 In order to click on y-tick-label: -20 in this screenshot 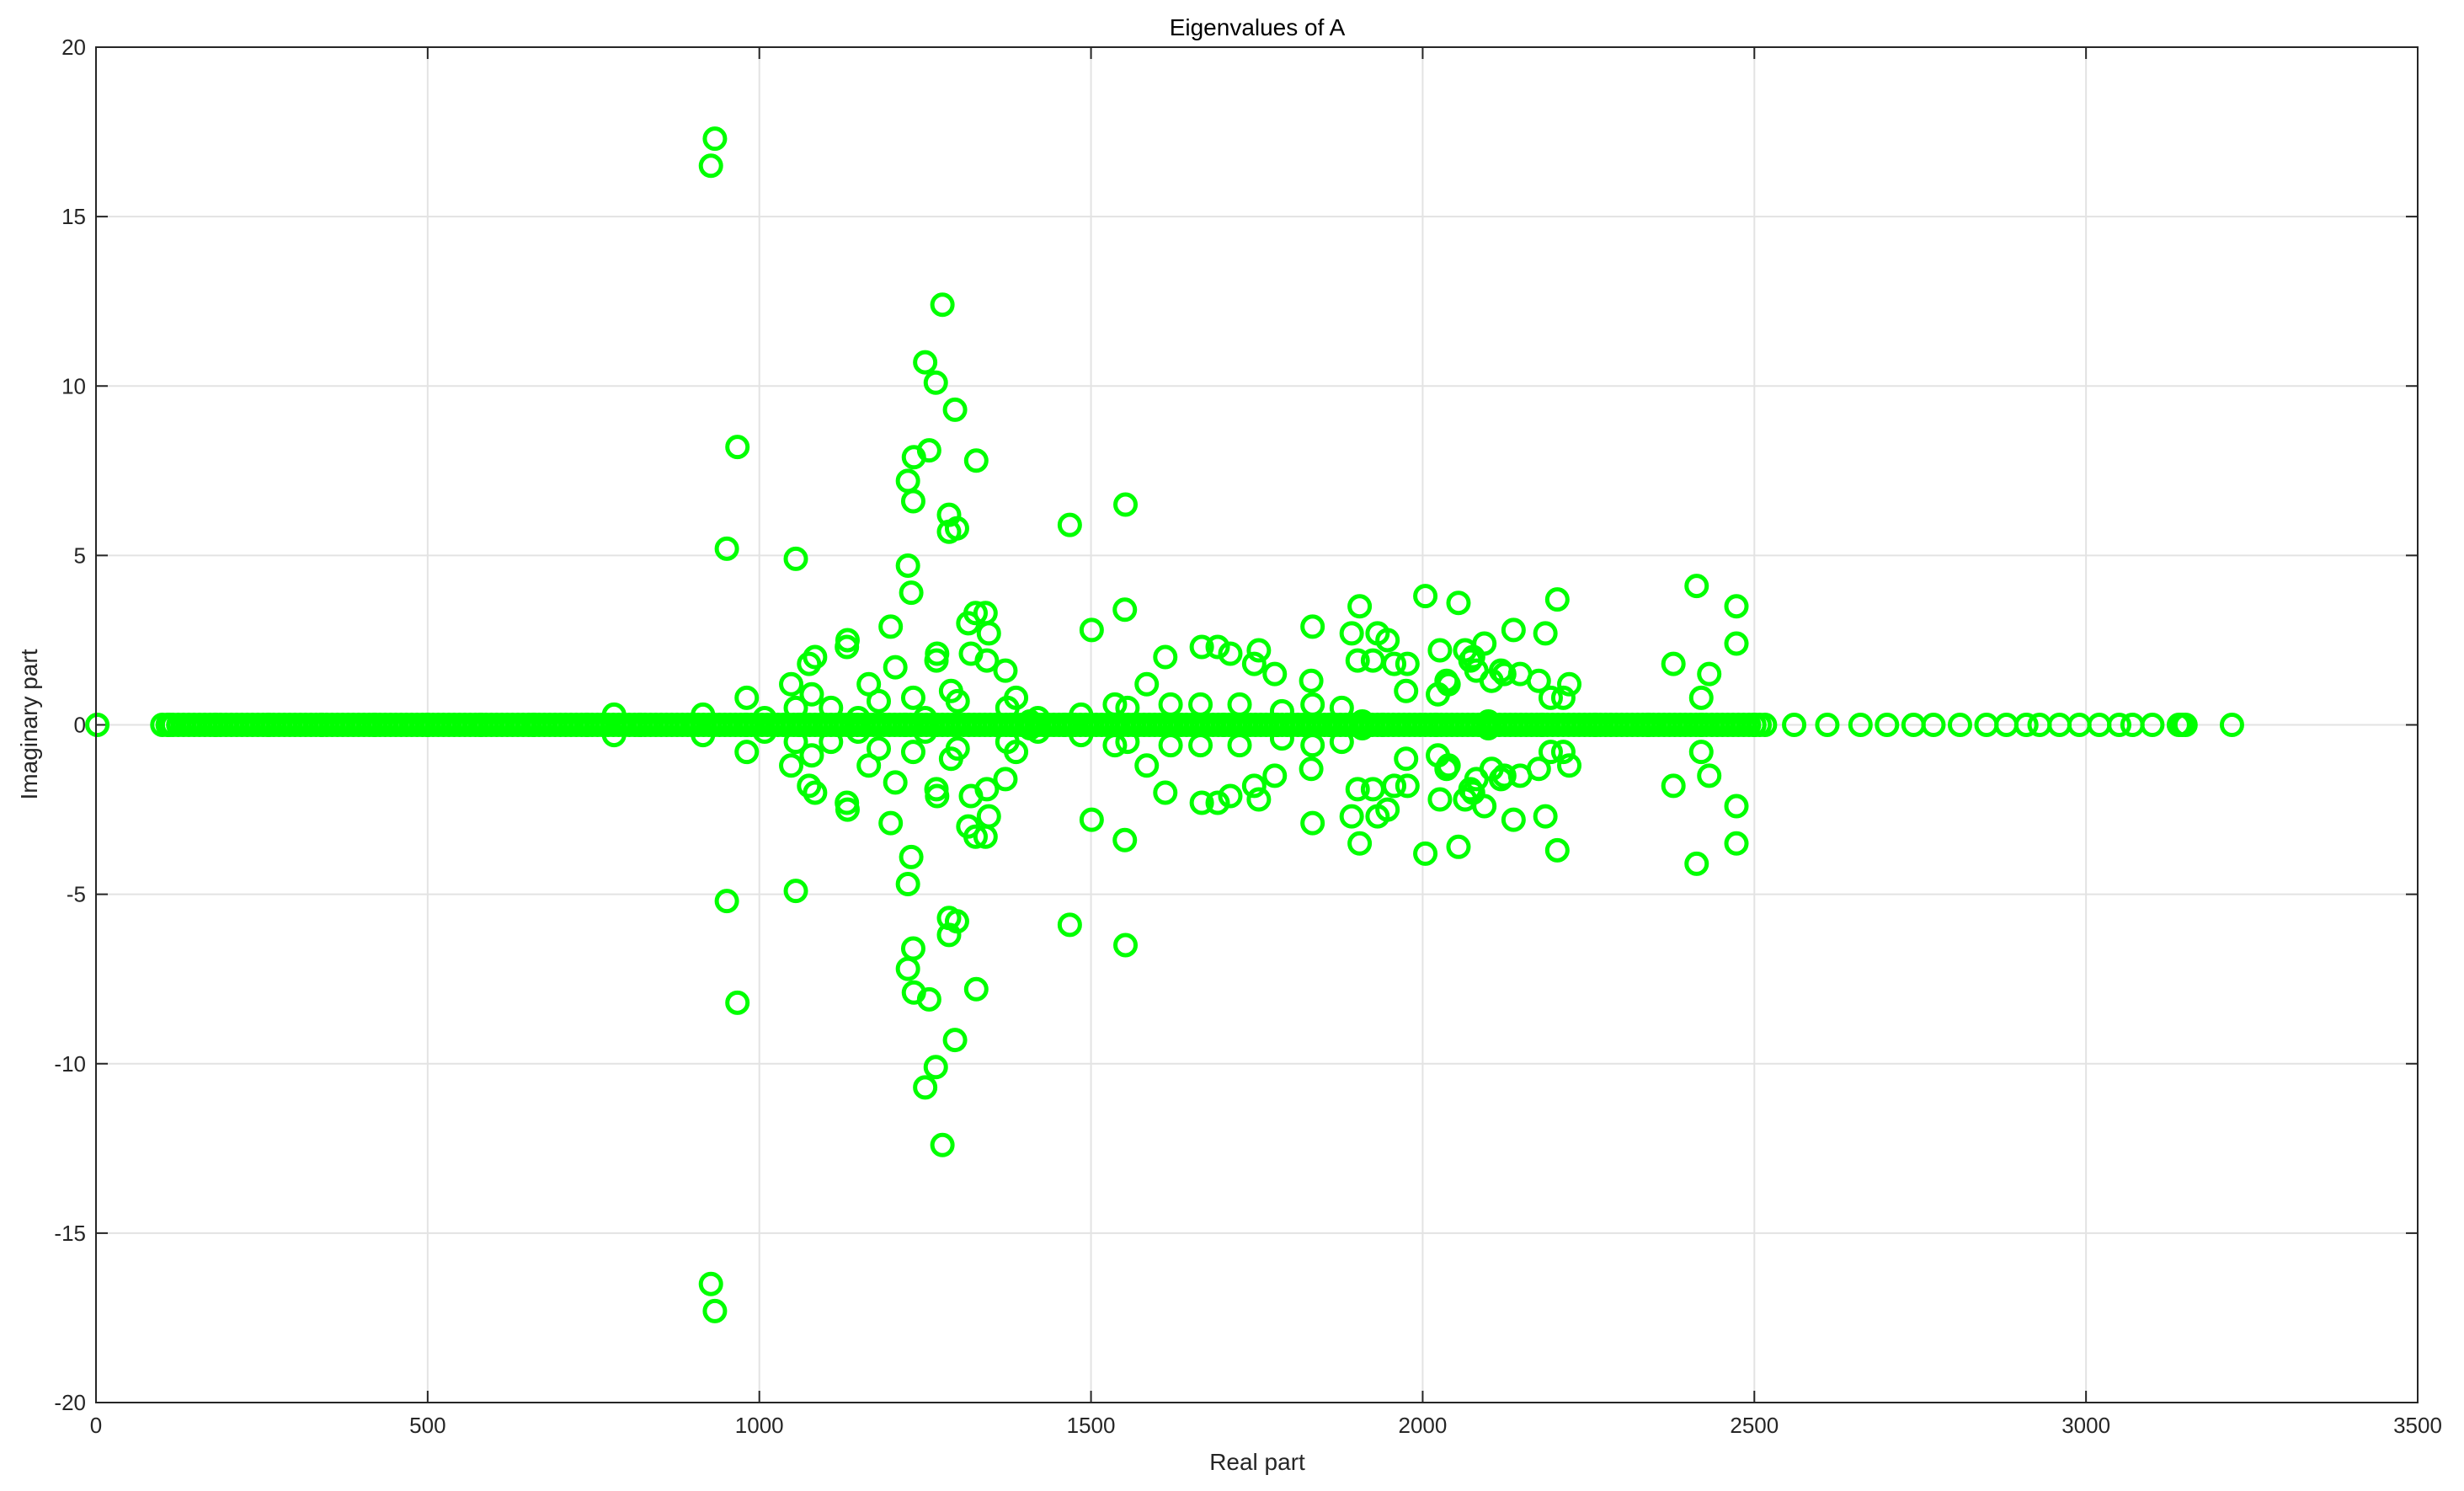, I will do `click(70, 1403)`.